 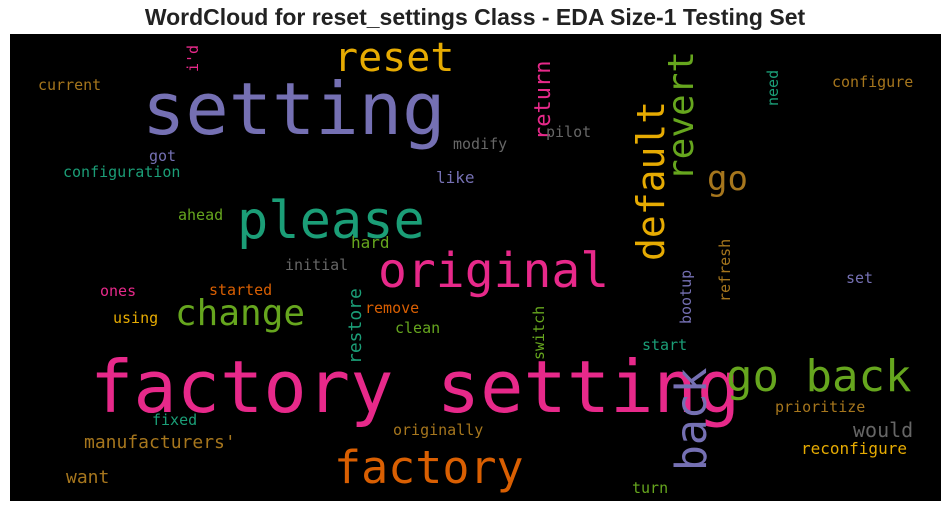 I want to click on word-revert: revert, so click(x=681, y=116).